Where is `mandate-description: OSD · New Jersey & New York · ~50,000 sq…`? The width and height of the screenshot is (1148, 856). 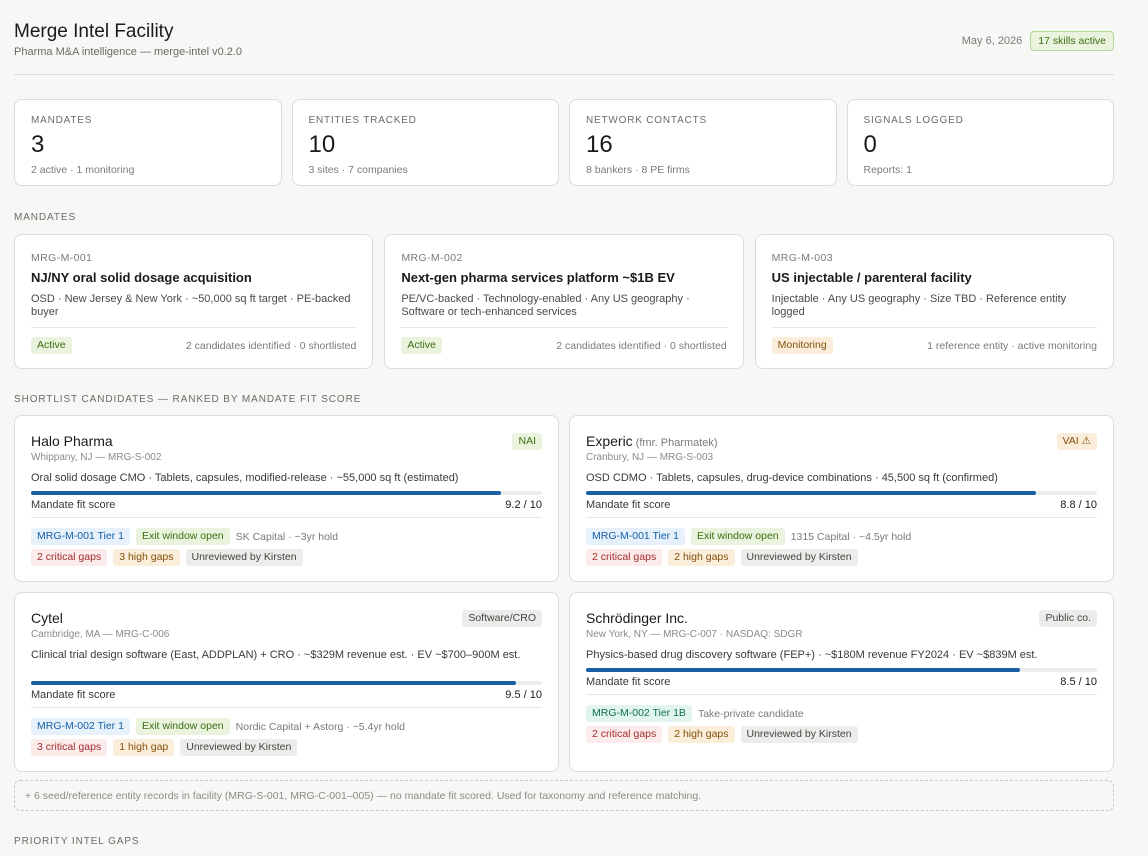 mandate-description: OSD · New Jersey & New York · ~50,000 sq… is located at coordinates (191, 305).